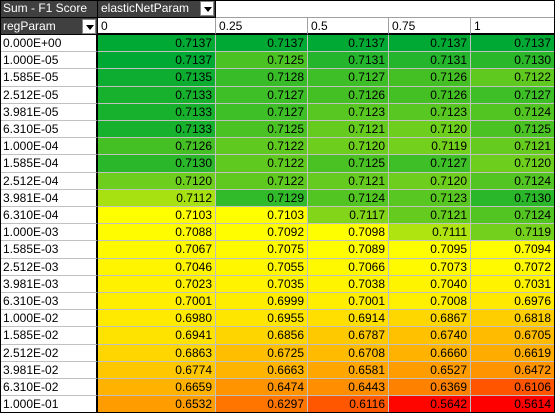  I want to click on data-cell: 0.6297, so click(262, 404).